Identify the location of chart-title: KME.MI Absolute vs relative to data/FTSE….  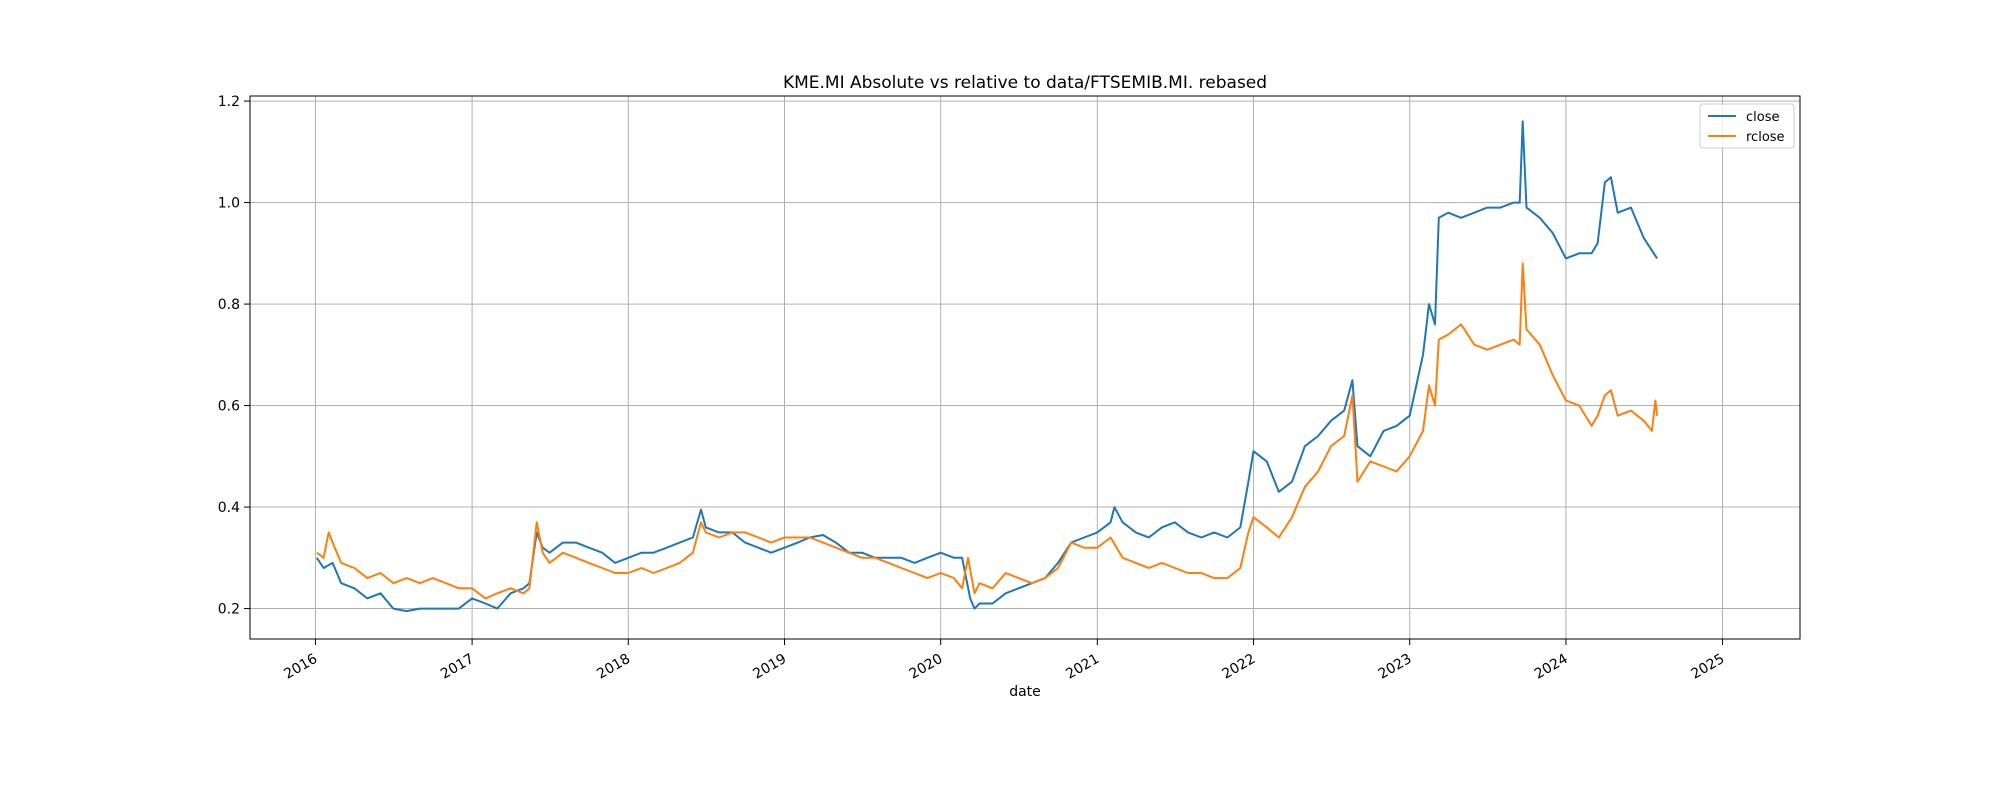
(1025, 83).